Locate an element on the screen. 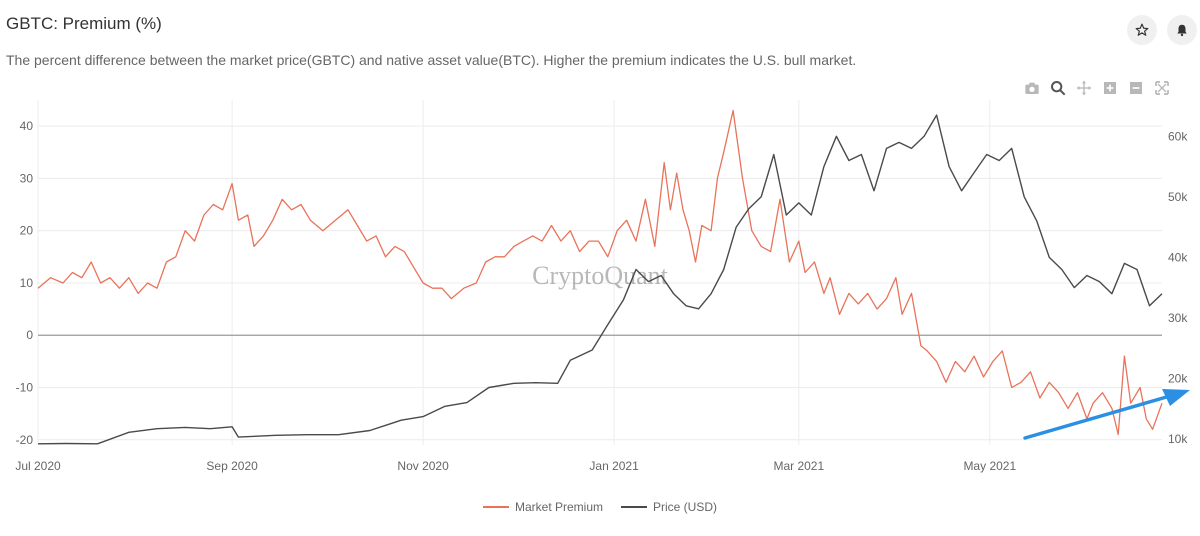 The width and height of the screenshot is (1200, 536). bell-icon is located at coordinates (1182, 30).